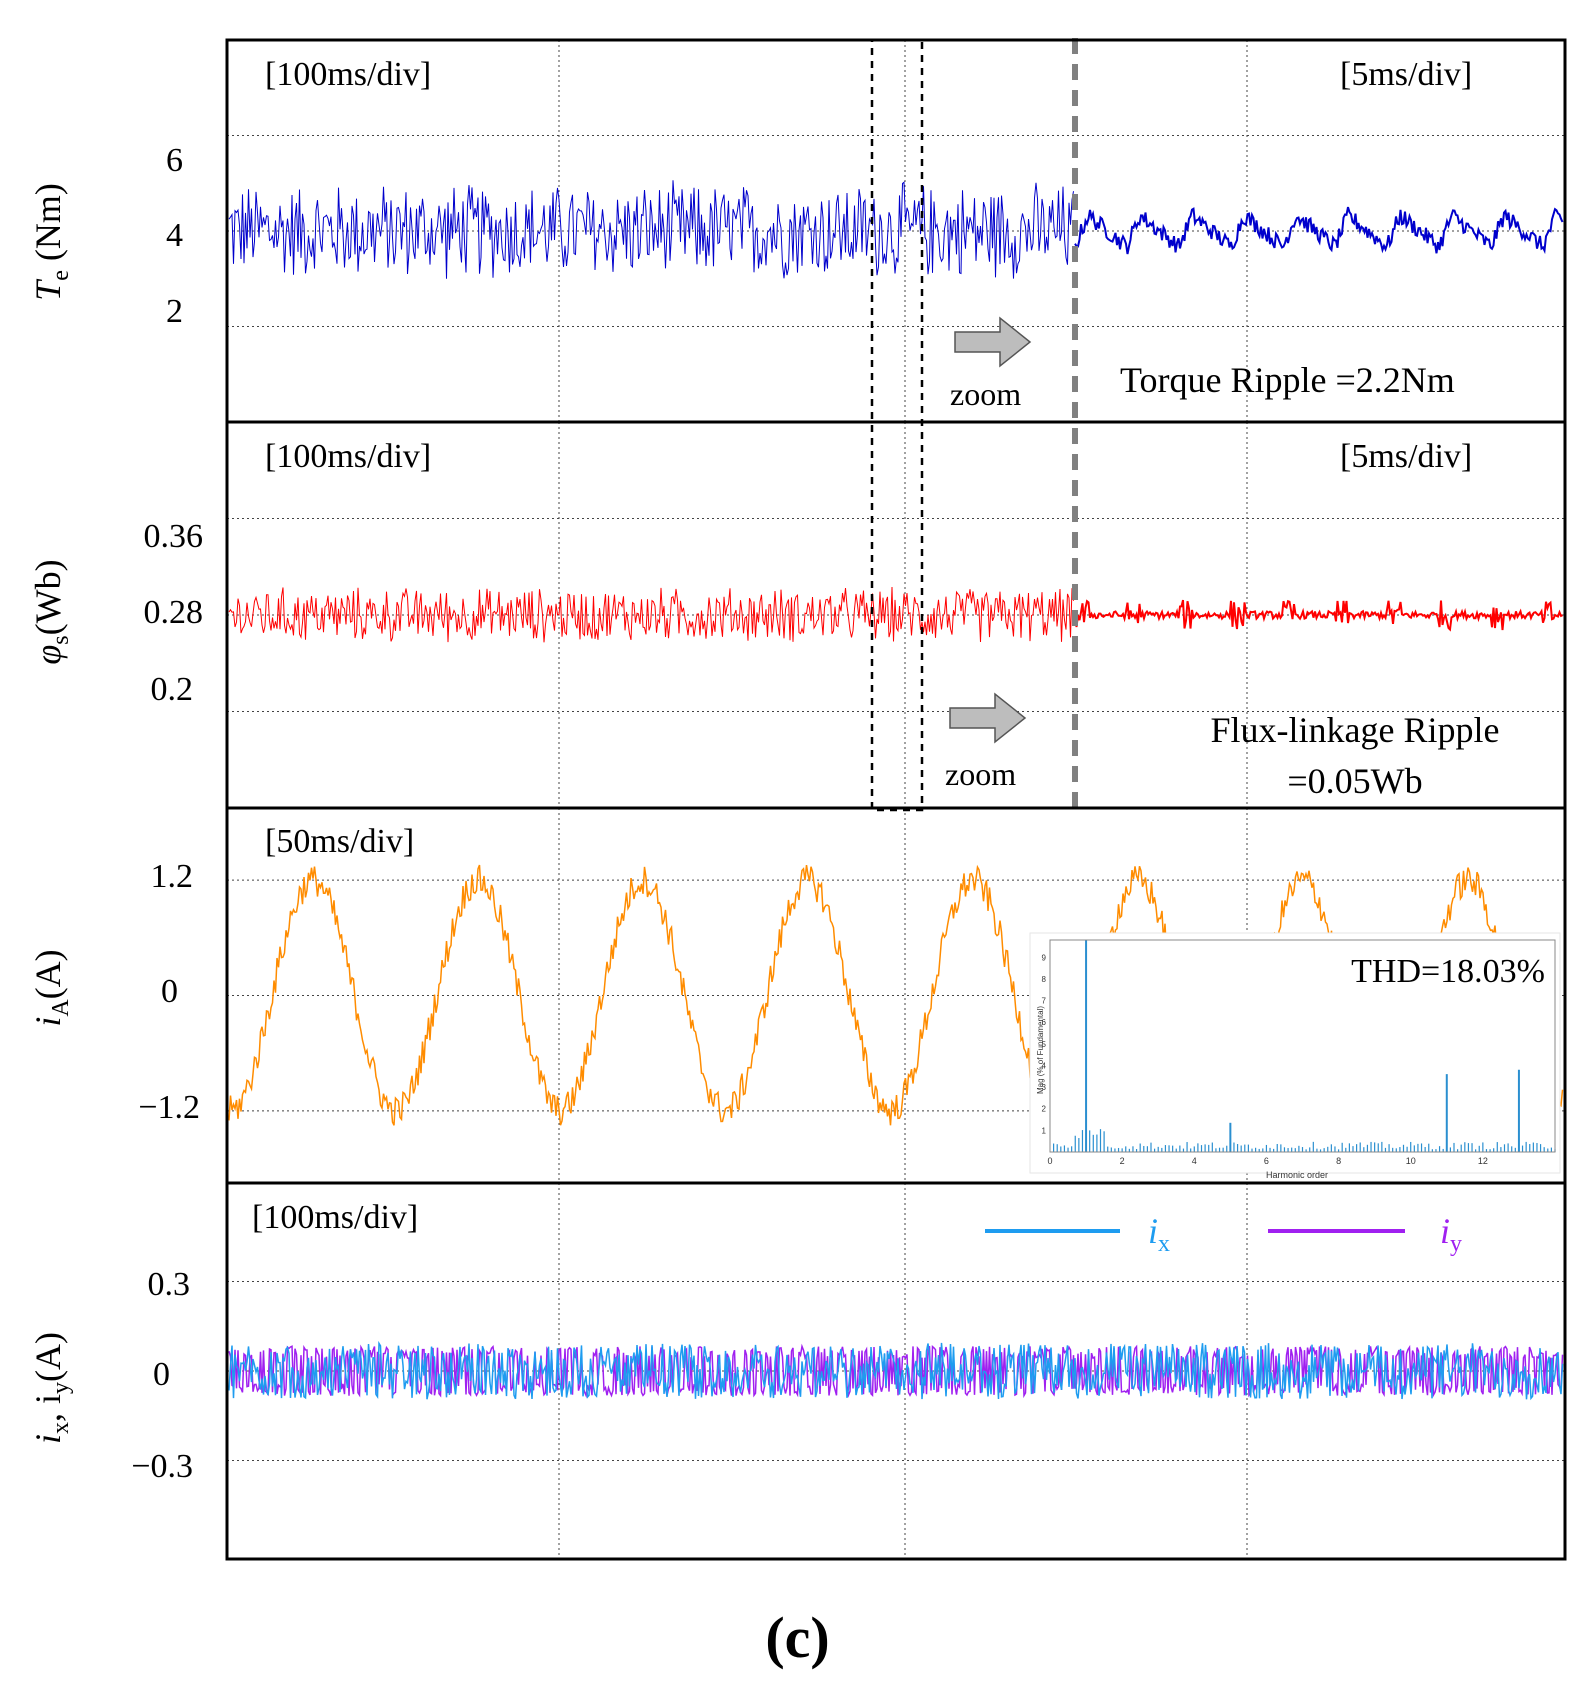  Describe the element at coordinates (169, 1284) in the screenshot. I see `xy-ytick-03: 0.3` at that location.